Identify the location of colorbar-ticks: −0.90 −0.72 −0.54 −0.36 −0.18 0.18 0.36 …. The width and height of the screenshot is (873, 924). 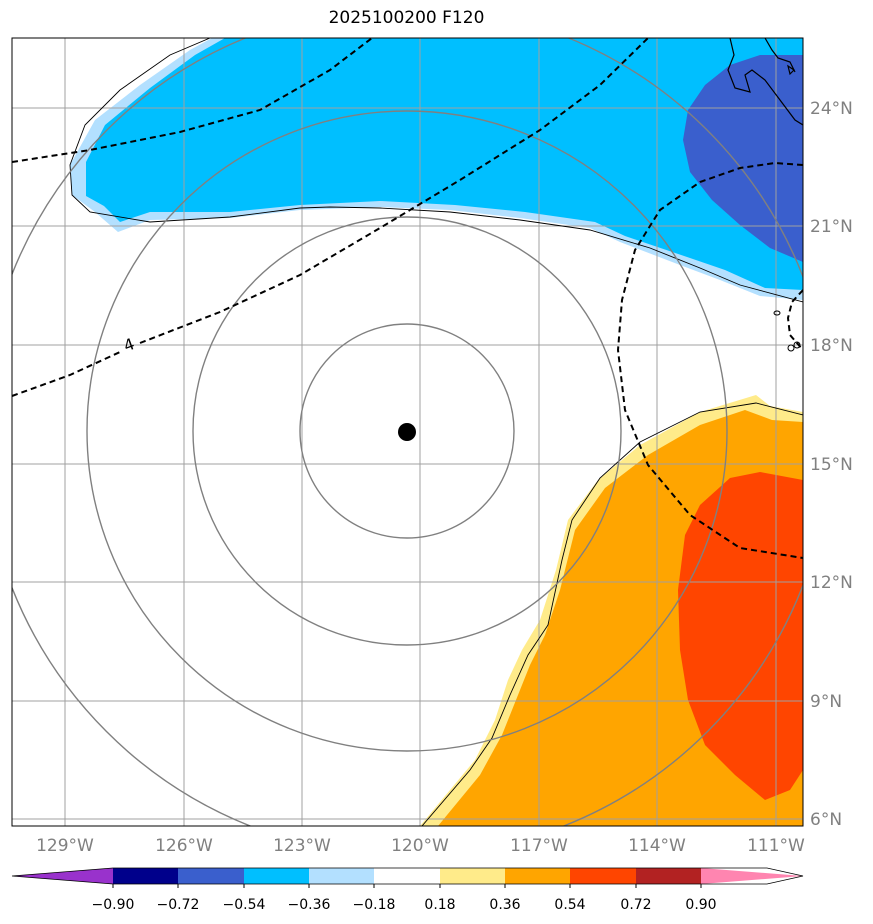
(404, 905).